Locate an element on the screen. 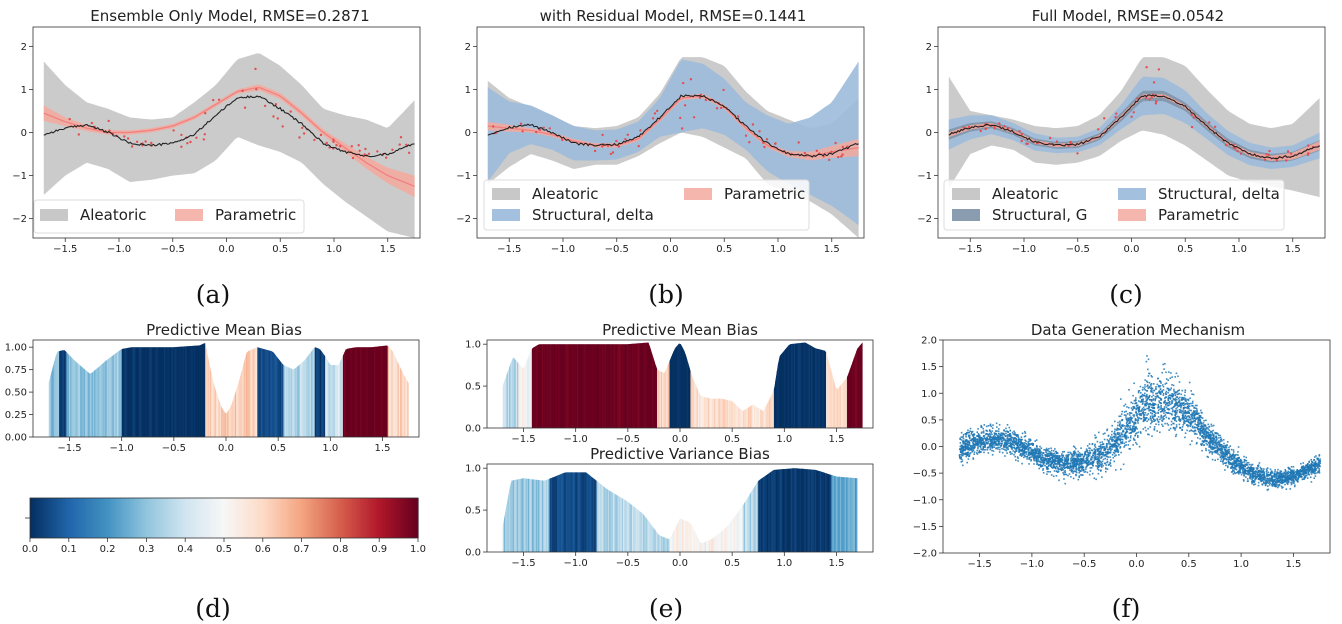 The height and width of the screenshot is (624, 1342). colorbar-ticks: 0.0 0.1 0.2 0.3 0.4 0.5 0.6 0.7 0.8 0.9 1.0 is located at coordinates (224, 546).